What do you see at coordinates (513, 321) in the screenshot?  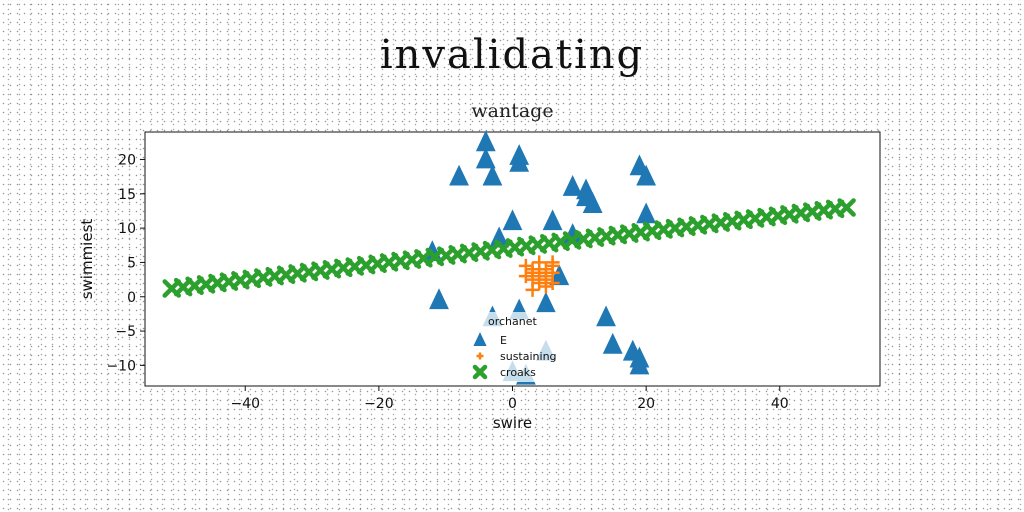 I see `legend-title: orchanet` at bounding box center [513, 321].